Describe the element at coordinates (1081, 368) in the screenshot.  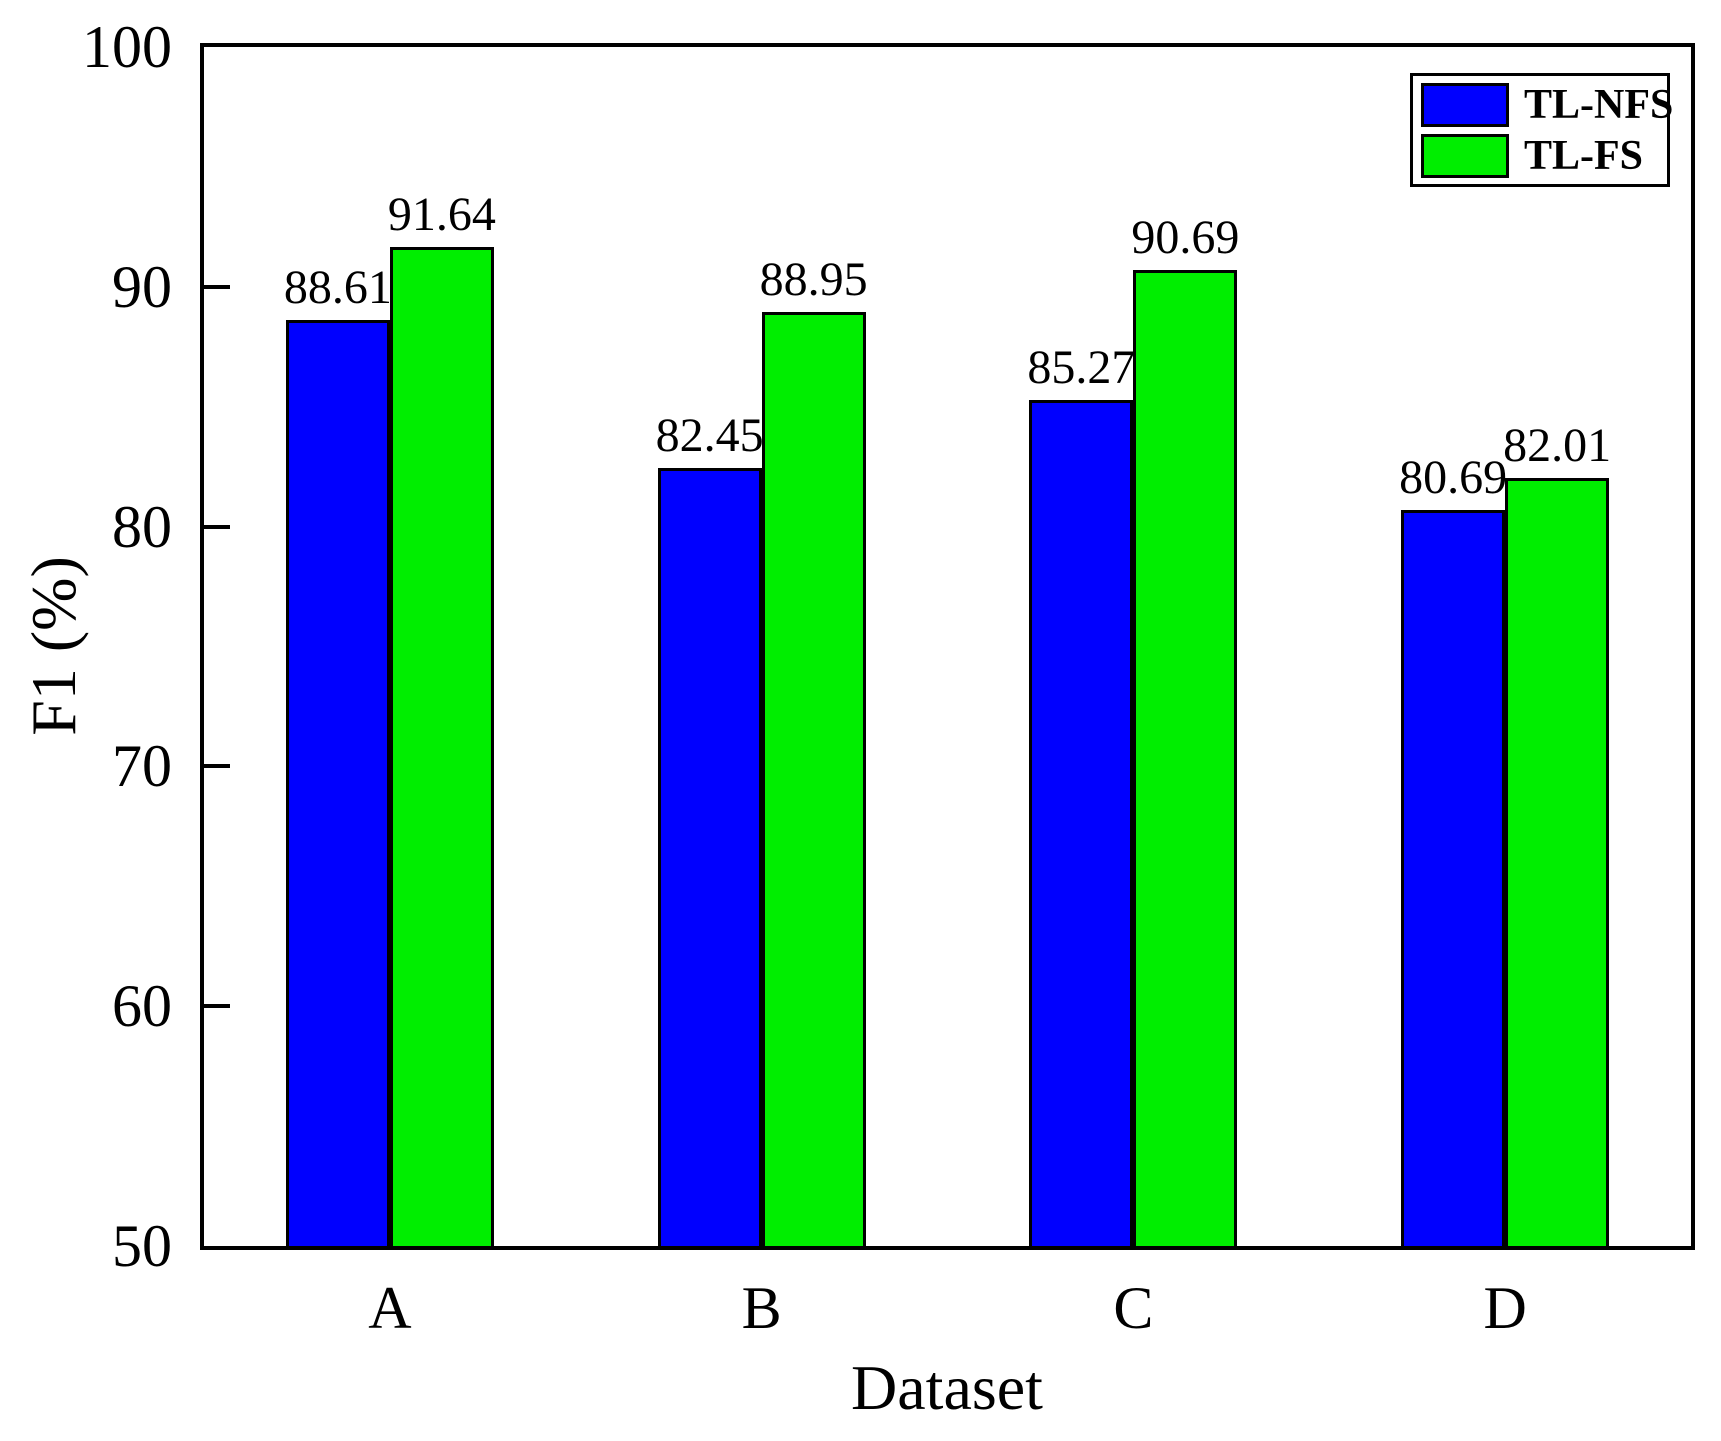
I see `bar-value-label: 85.27` at that location.